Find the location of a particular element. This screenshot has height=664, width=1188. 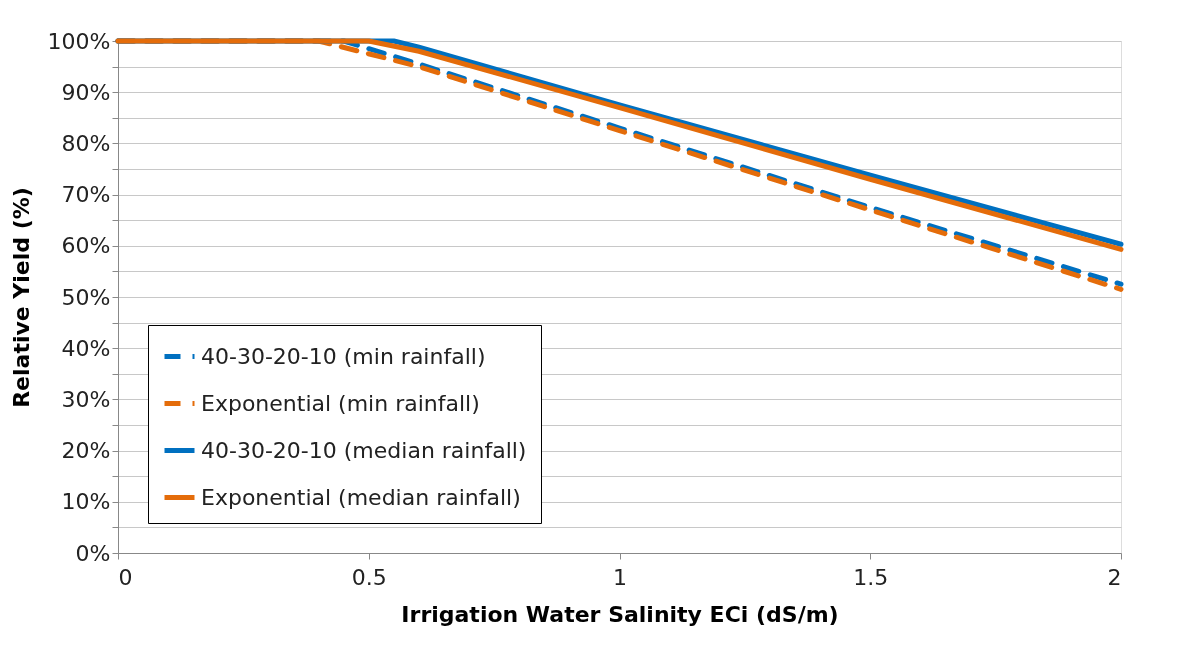

y-axis-title: Relative Yield (%) is located at coordinates (21, 297).